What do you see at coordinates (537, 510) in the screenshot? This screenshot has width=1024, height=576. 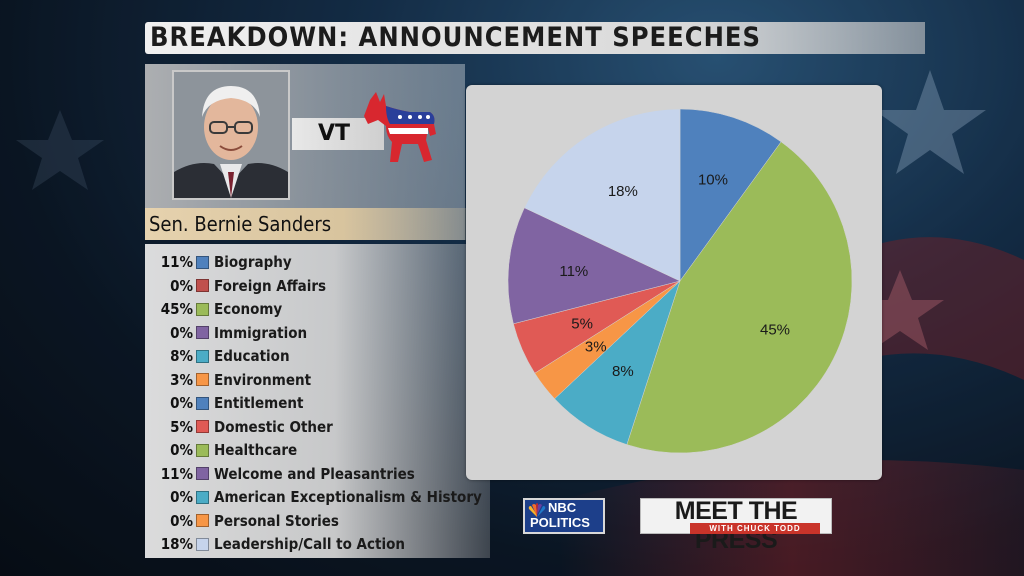 I see `nbc-peacock-icon` at bounding box center [537, 510].